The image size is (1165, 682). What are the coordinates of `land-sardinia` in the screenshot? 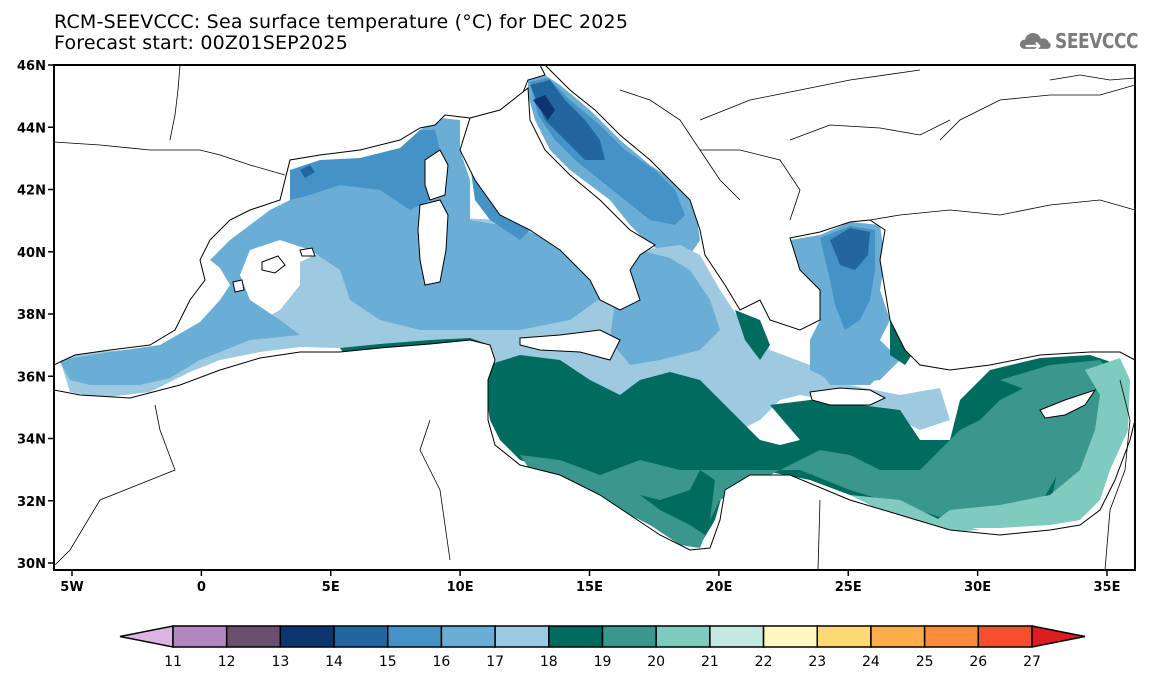 It's located at (433, 242).